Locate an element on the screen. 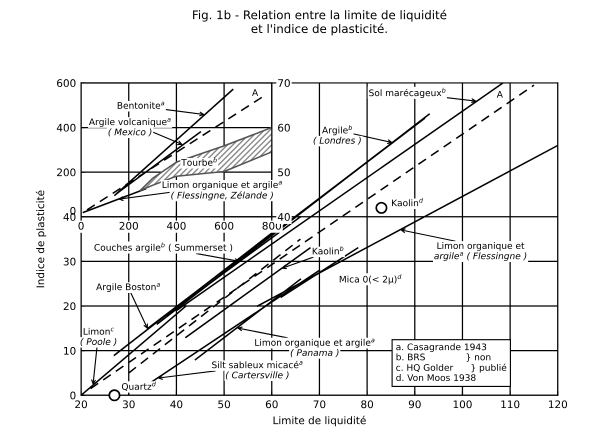 This screenshot has height=432, width=605. chart-title: Fig. 1b - Relation entre la limite de liquidité et l'indice de plasticité. is located at coordinates (319, 23).